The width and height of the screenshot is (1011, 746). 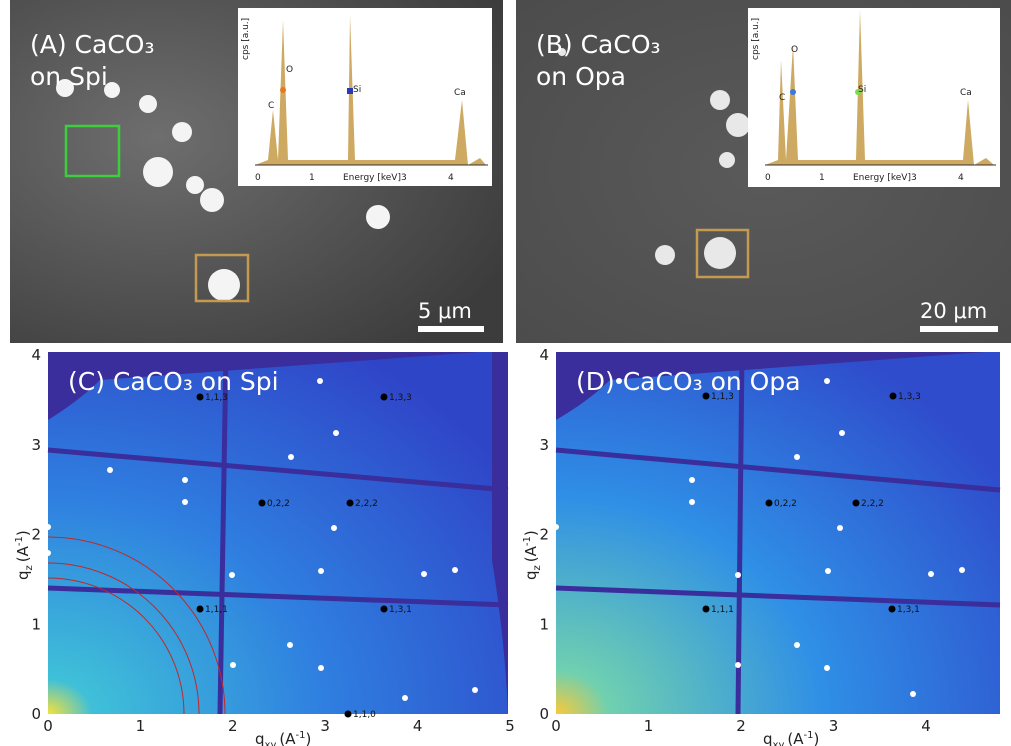 I want to click on inset-tick: 3, so click(x=404, y=178).